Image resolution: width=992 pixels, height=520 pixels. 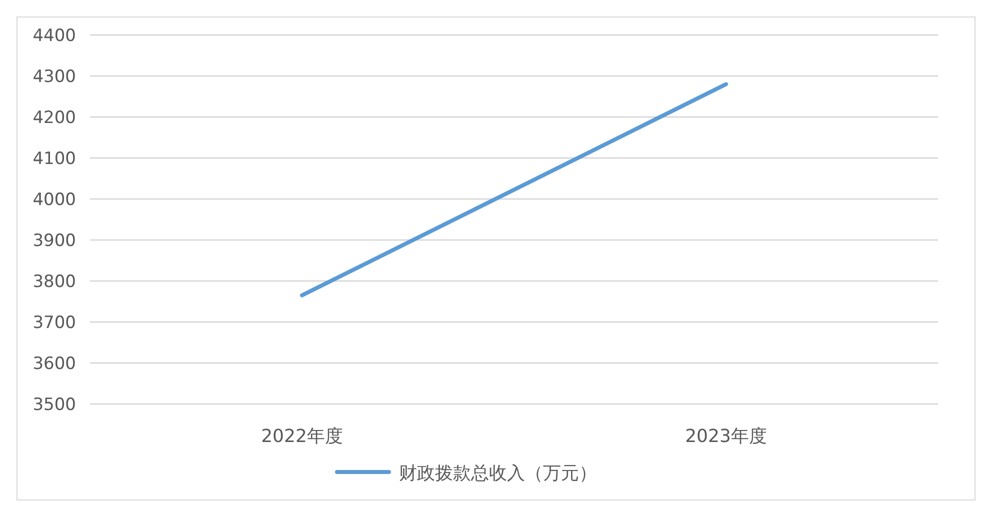 What do you see at coordinates (54, 200) in the screenshot?
I see `y-tick-label: 4000` at bounding box center [54, 200].